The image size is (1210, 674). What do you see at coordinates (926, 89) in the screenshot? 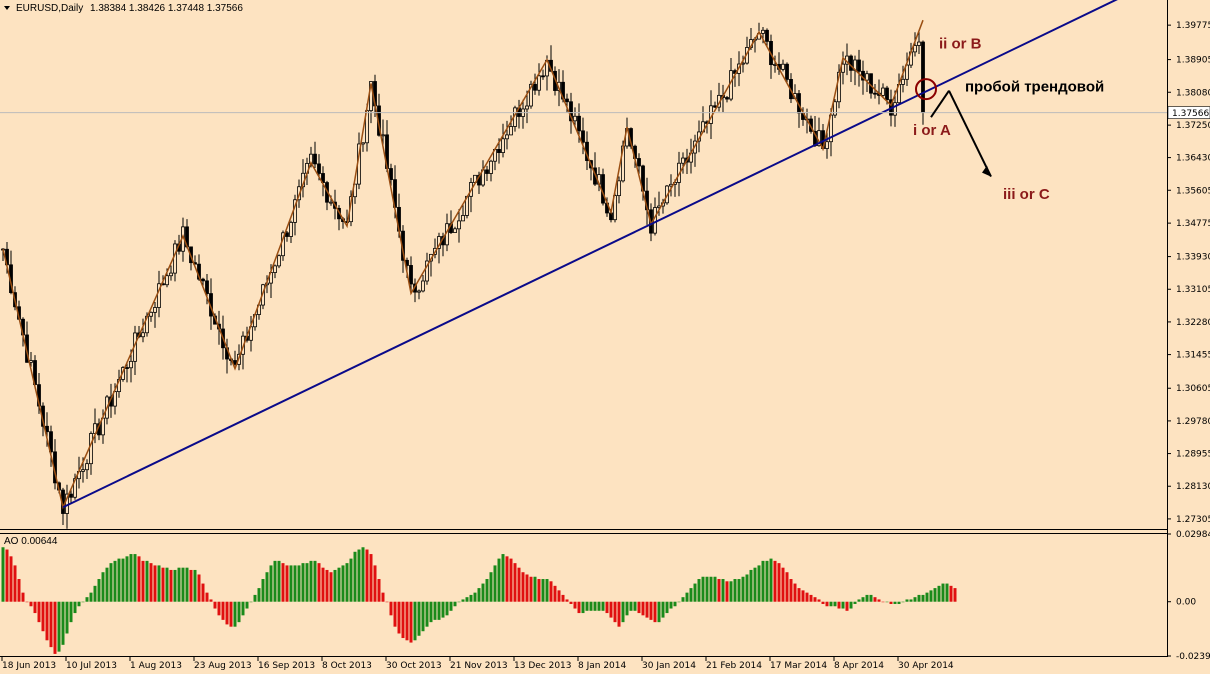
I see `breakout-circle` at bounding box center [926, 89].